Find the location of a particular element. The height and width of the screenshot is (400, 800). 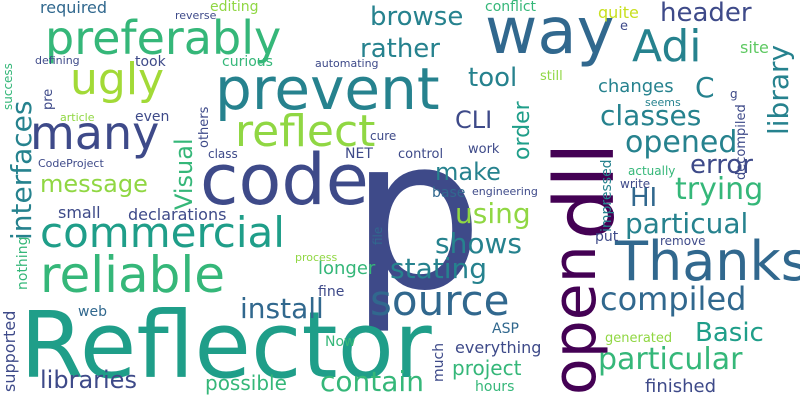

word-browse: browse is located at coordinates (417, 17).